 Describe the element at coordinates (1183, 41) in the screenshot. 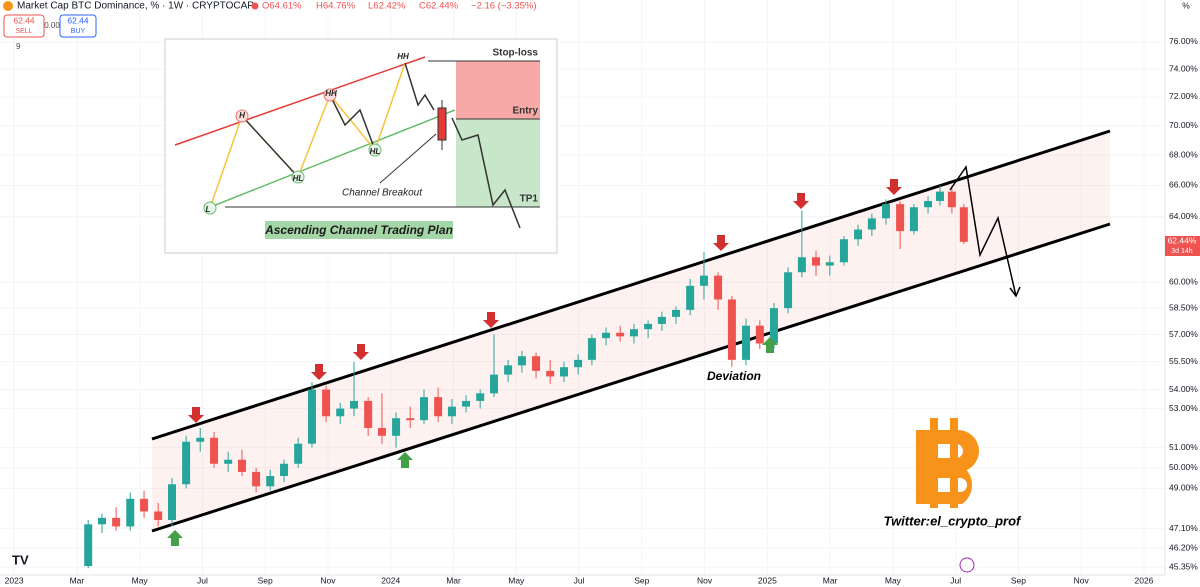

I see `y-tick-label: 76.00%` at that location.